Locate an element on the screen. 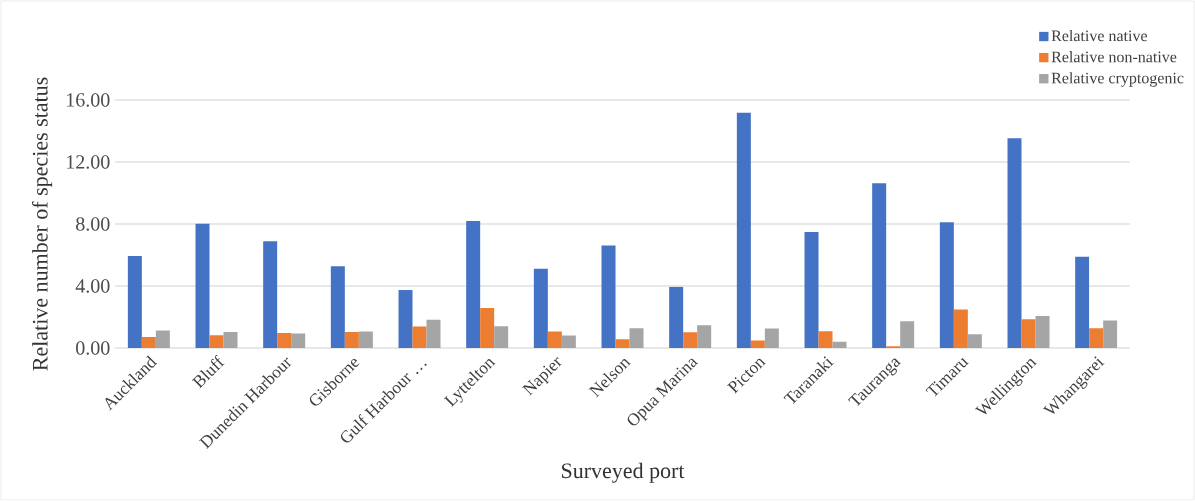  legend-label: Relative non-native is located at coordinates (1114, 57).